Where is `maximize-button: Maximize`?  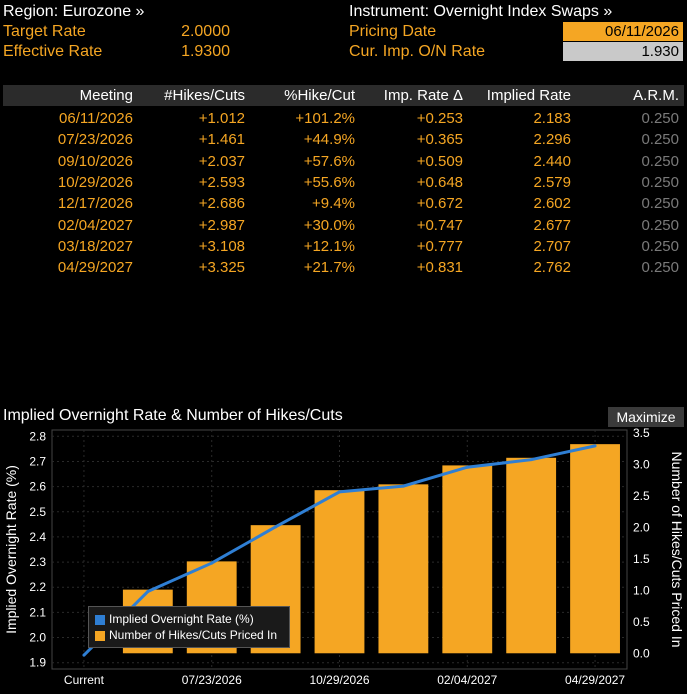 maximize-button: Maximize is located at coordinates (646, 417).